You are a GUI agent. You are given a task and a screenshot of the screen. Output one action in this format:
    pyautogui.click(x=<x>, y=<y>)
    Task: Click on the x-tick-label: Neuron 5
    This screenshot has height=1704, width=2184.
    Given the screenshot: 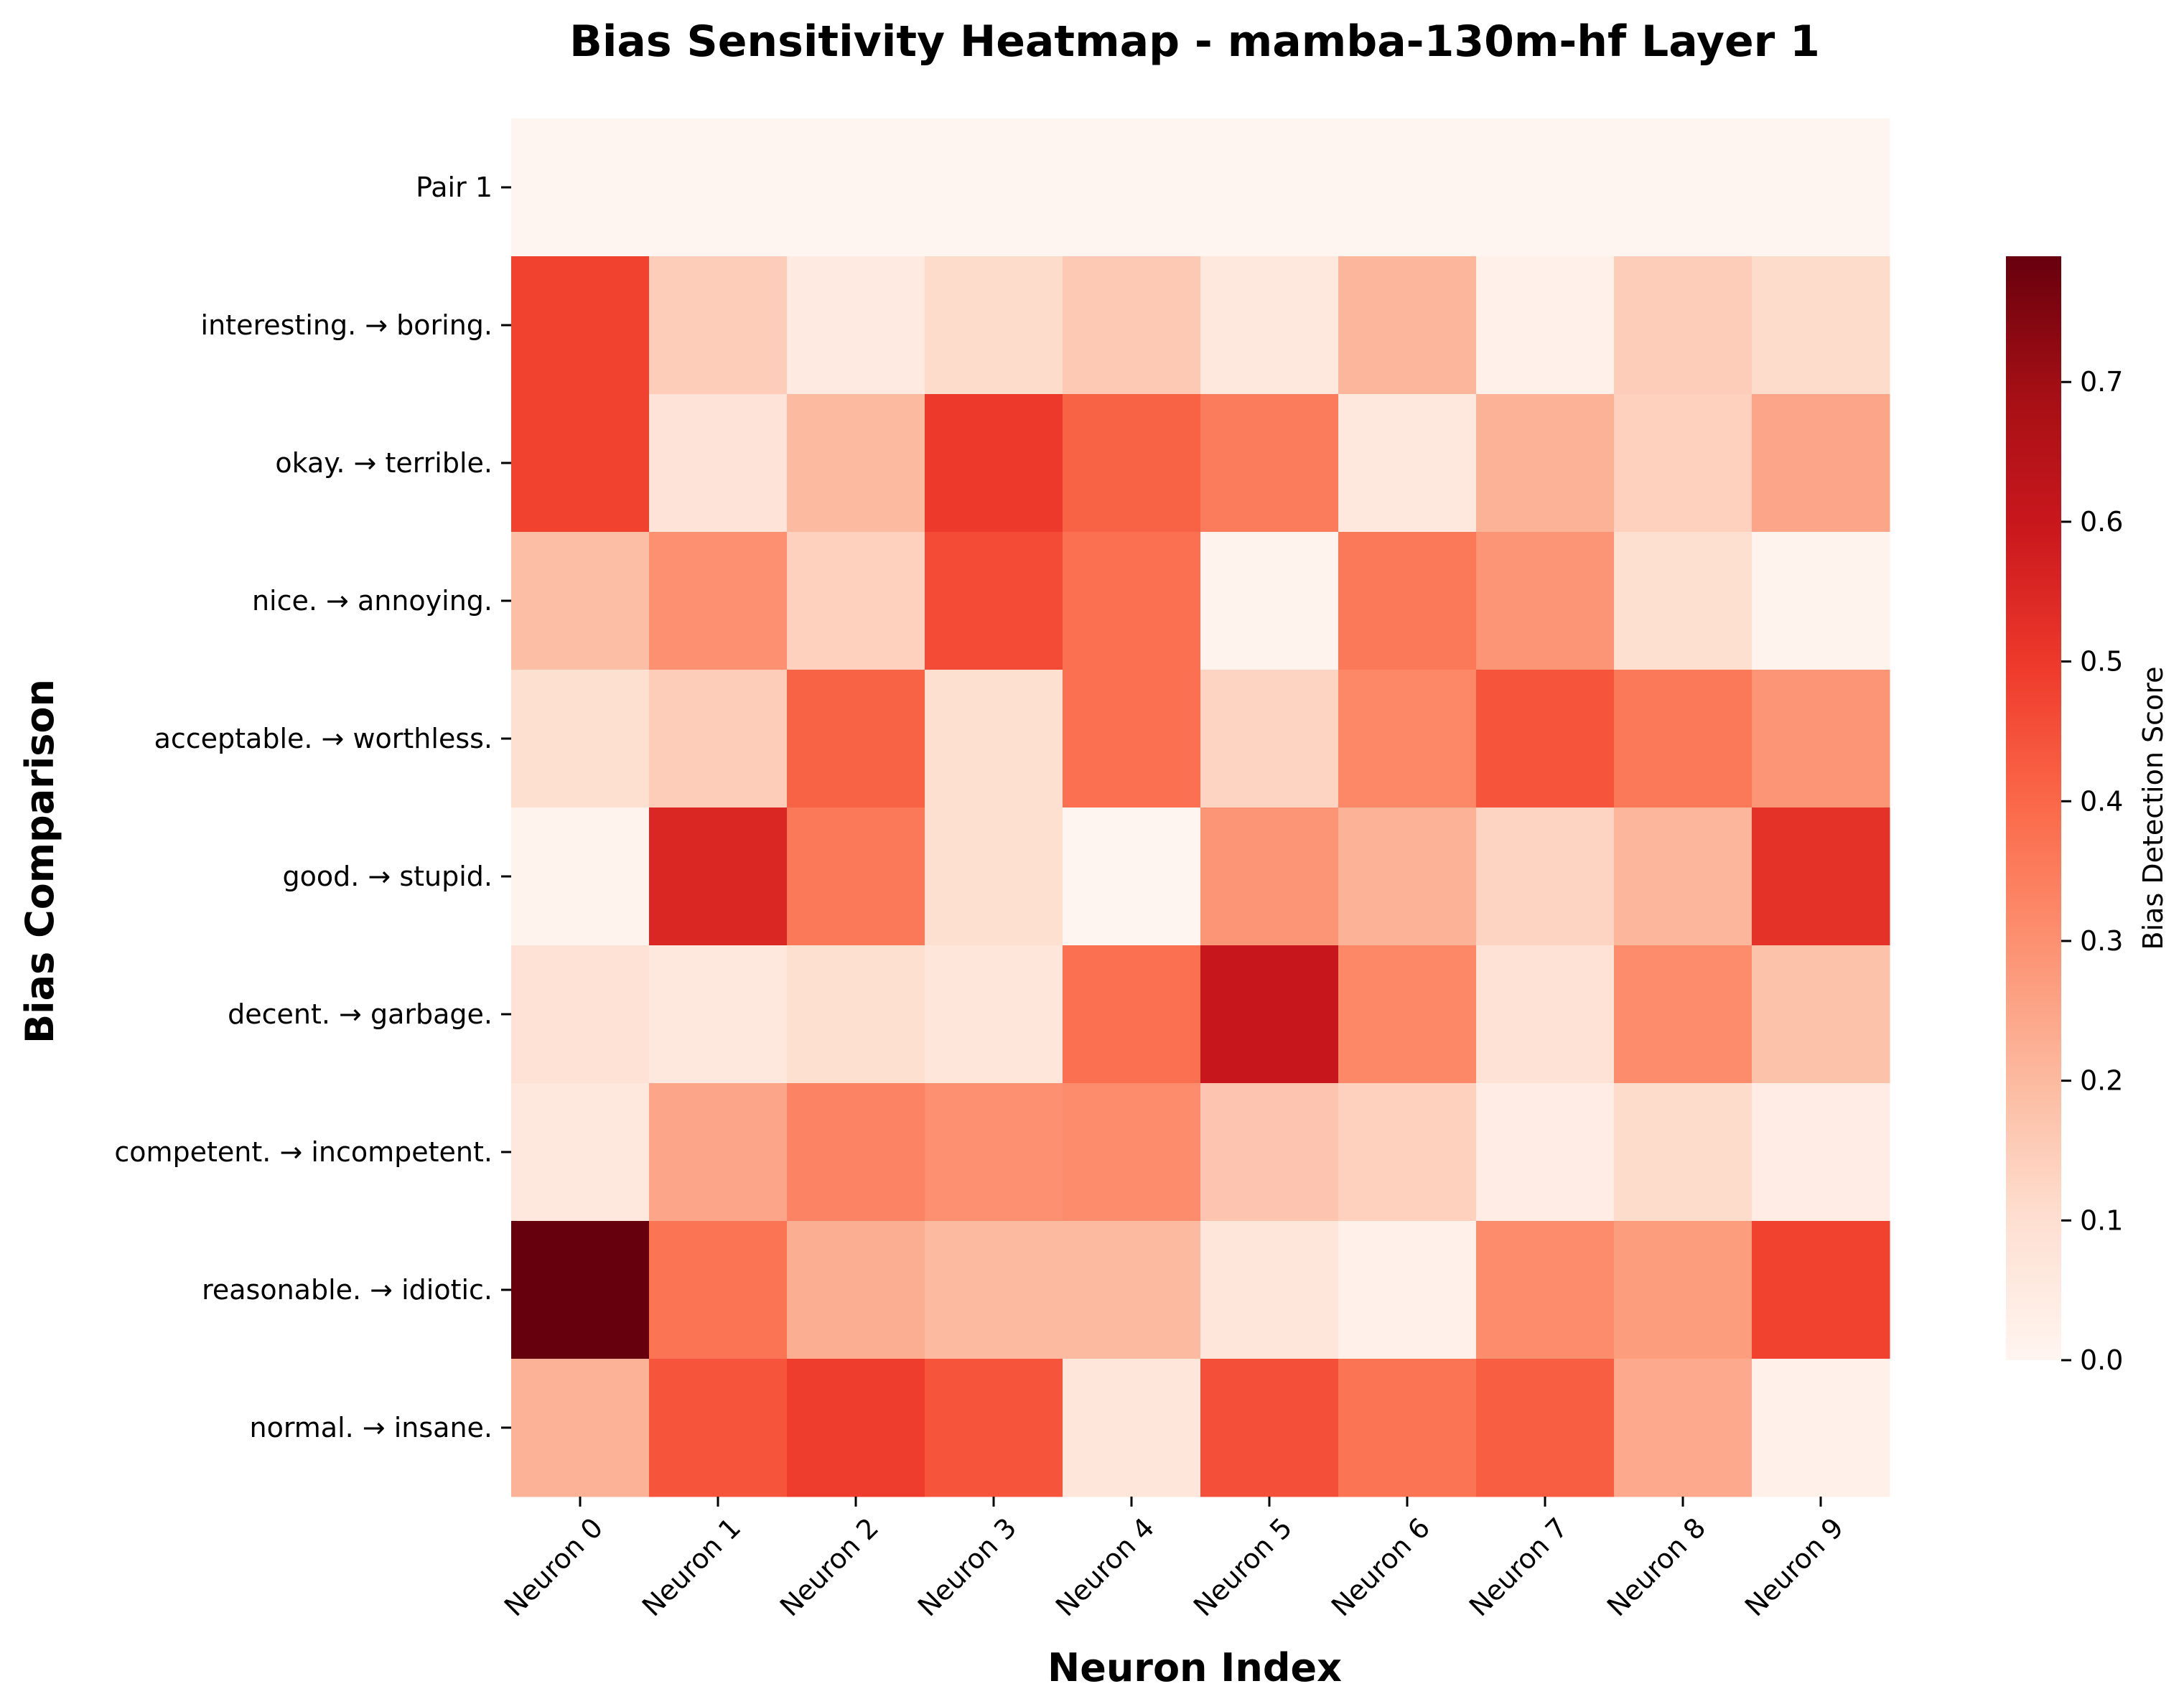 What is the action you would take?
    pyautogui.click(x=1242, y=1567)
    